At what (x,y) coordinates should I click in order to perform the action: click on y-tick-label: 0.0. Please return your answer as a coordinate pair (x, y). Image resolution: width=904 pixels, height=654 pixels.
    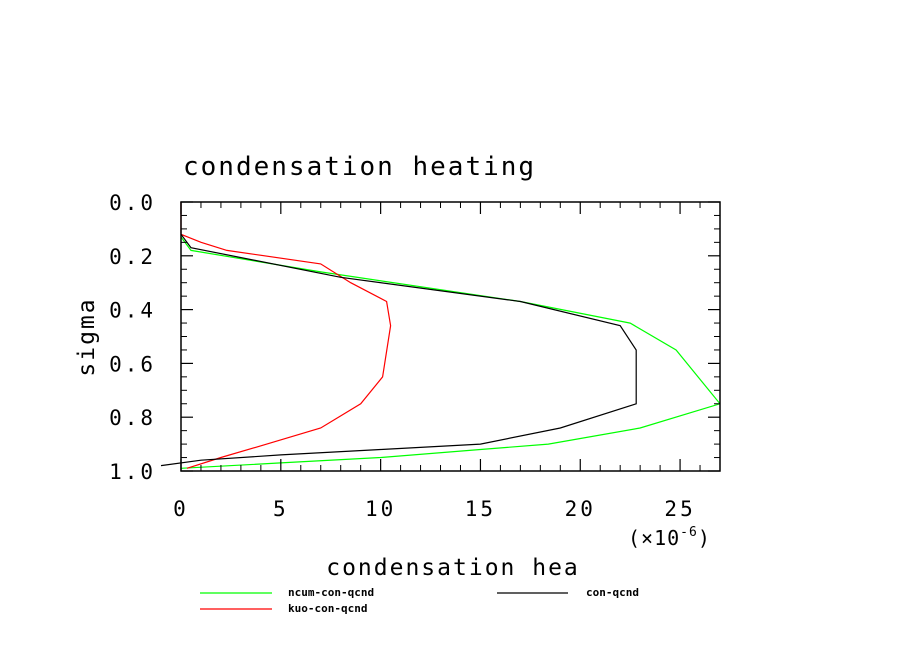
    Looking at the image, I should click on (132, 203).